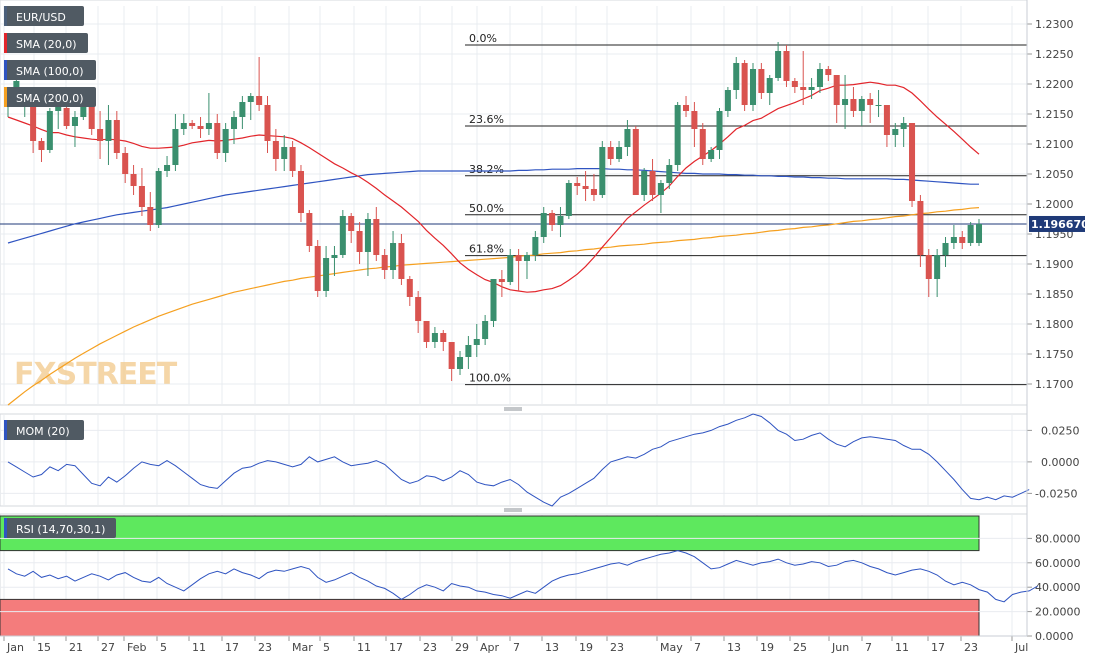  I want to click on x-tick-label: 25, so click(800, 647).